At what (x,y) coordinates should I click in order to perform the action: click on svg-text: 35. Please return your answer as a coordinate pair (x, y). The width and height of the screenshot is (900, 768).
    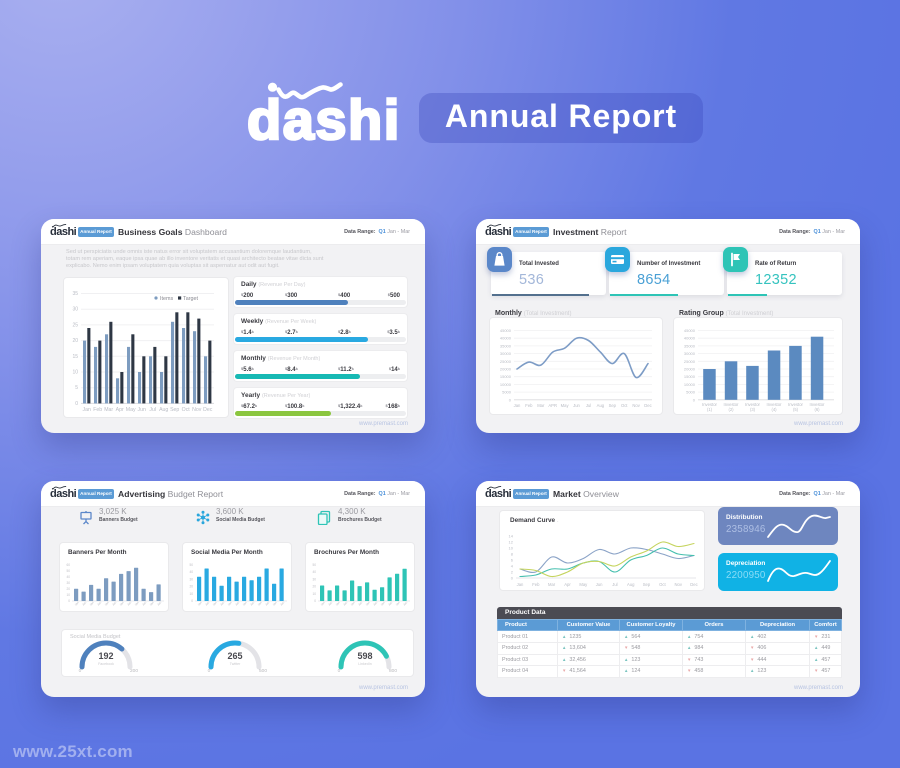
    Looking at the image, I should click on (75, 294).